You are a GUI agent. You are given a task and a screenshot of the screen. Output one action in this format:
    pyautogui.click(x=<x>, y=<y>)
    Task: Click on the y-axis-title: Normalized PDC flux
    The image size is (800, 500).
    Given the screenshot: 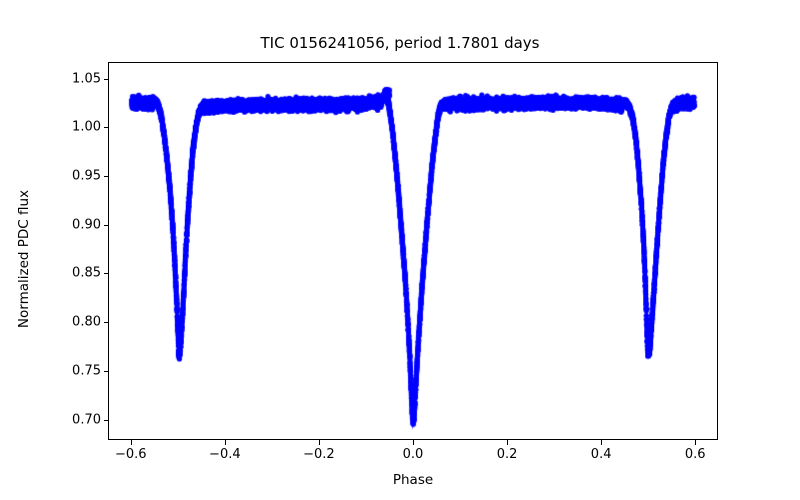 What is the action you would take?
    pyautogui.click(x=24, y=259)
    